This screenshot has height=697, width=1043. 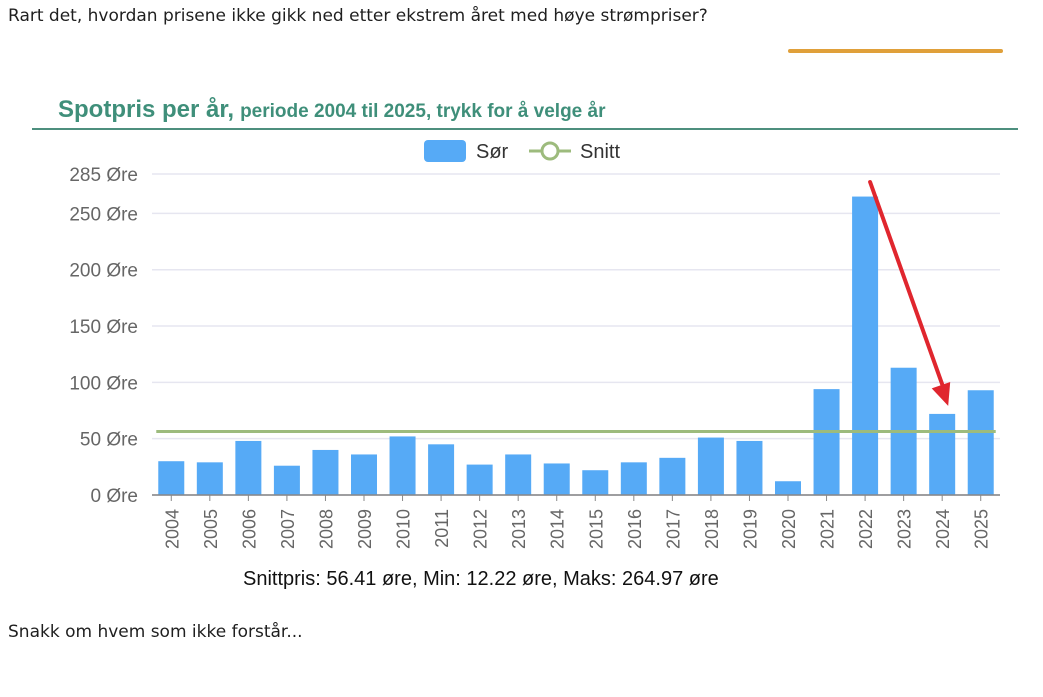 What do you see at coordinates (492, 152) in the screenshot?
I see `legend-label-sor: Sør` at bounding box center [492, 152].